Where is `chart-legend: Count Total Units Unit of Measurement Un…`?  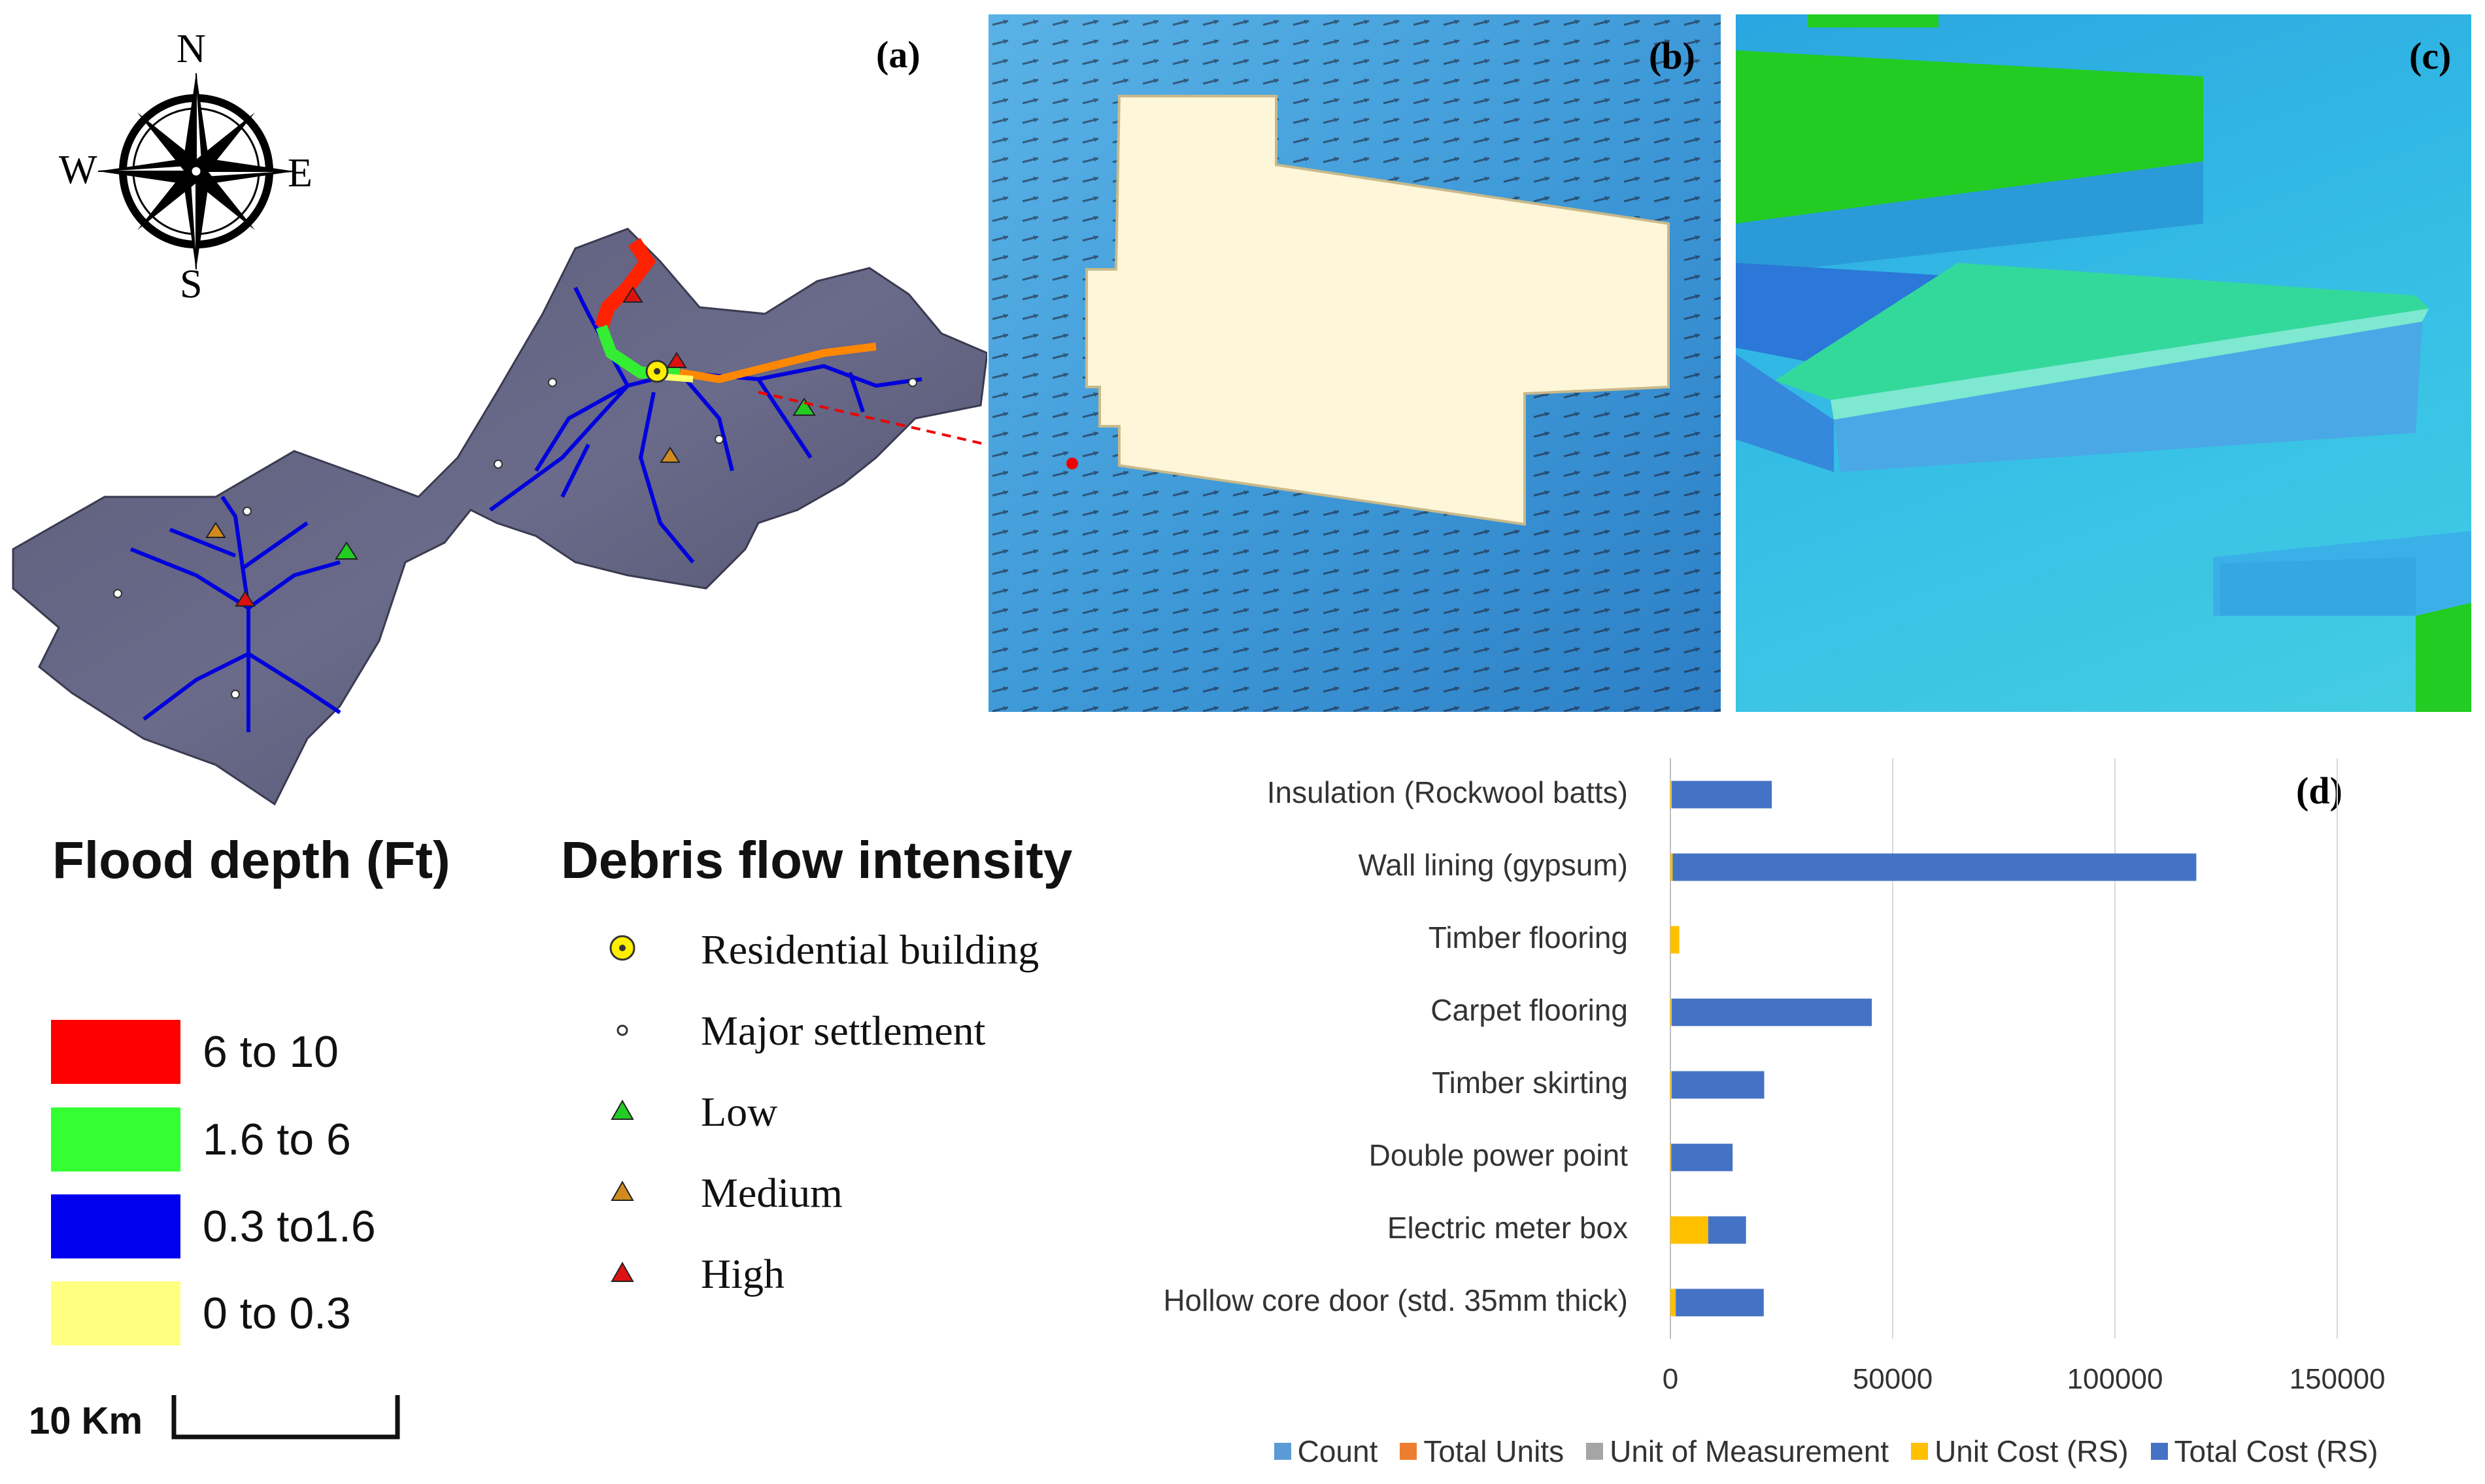
chart-legend: Count Total Units Unit of Measurement Un… is located at coordinates (1837, 1451).